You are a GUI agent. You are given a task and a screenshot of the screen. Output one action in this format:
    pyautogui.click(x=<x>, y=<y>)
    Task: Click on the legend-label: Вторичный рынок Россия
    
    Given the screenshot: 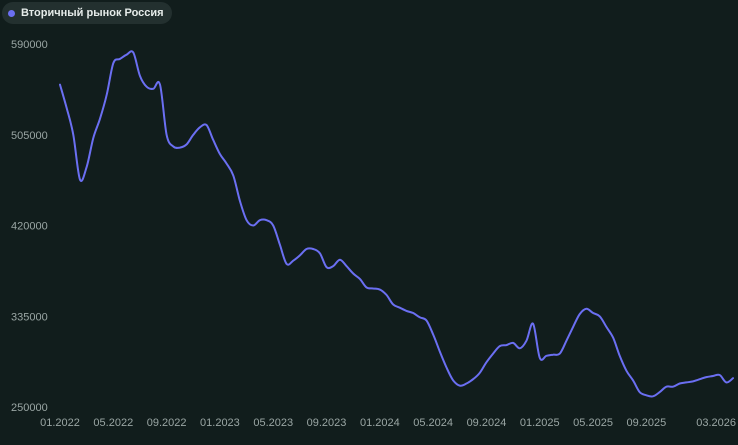 What is the action you would take?
    pyautogui.click(x=92, y=13)
    